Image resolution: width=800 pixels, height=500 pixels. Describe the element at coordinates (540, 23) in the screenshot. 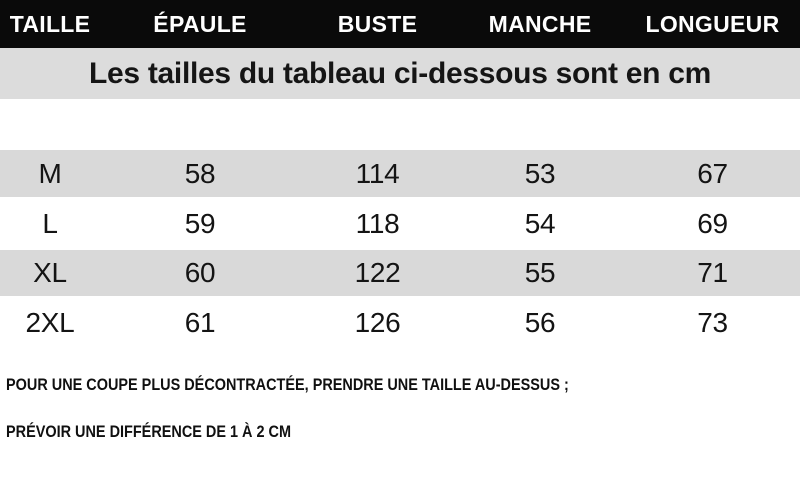

I see `column-header-manche: MANCHE` at that location.